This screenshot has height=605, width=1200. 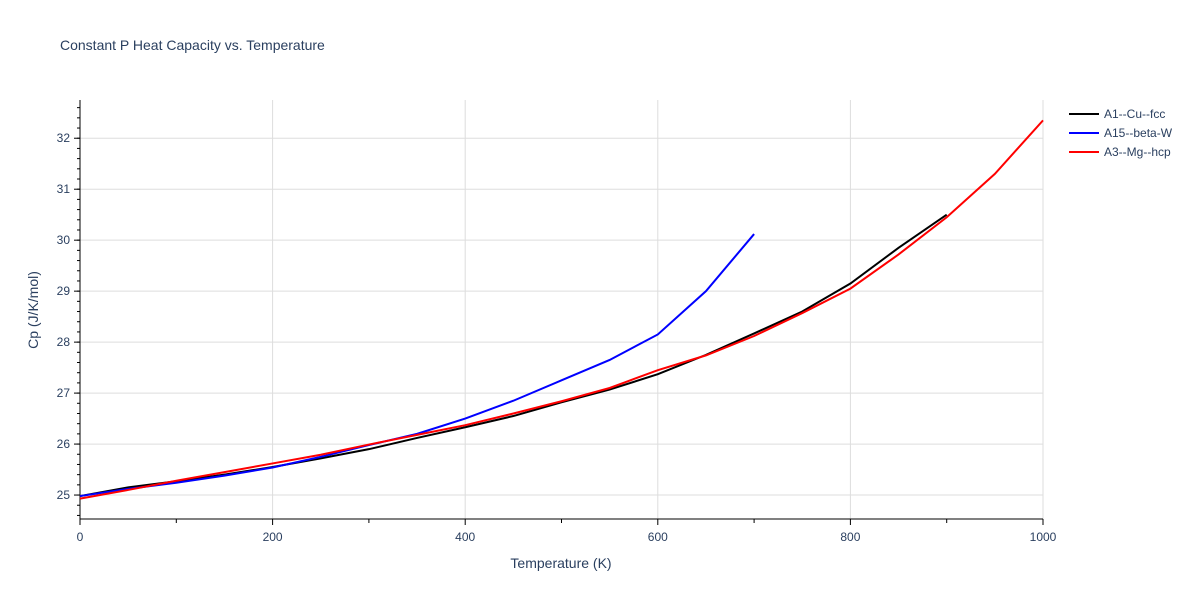 I want to click on y-tick-label: 32, so click(x=64, y=138).